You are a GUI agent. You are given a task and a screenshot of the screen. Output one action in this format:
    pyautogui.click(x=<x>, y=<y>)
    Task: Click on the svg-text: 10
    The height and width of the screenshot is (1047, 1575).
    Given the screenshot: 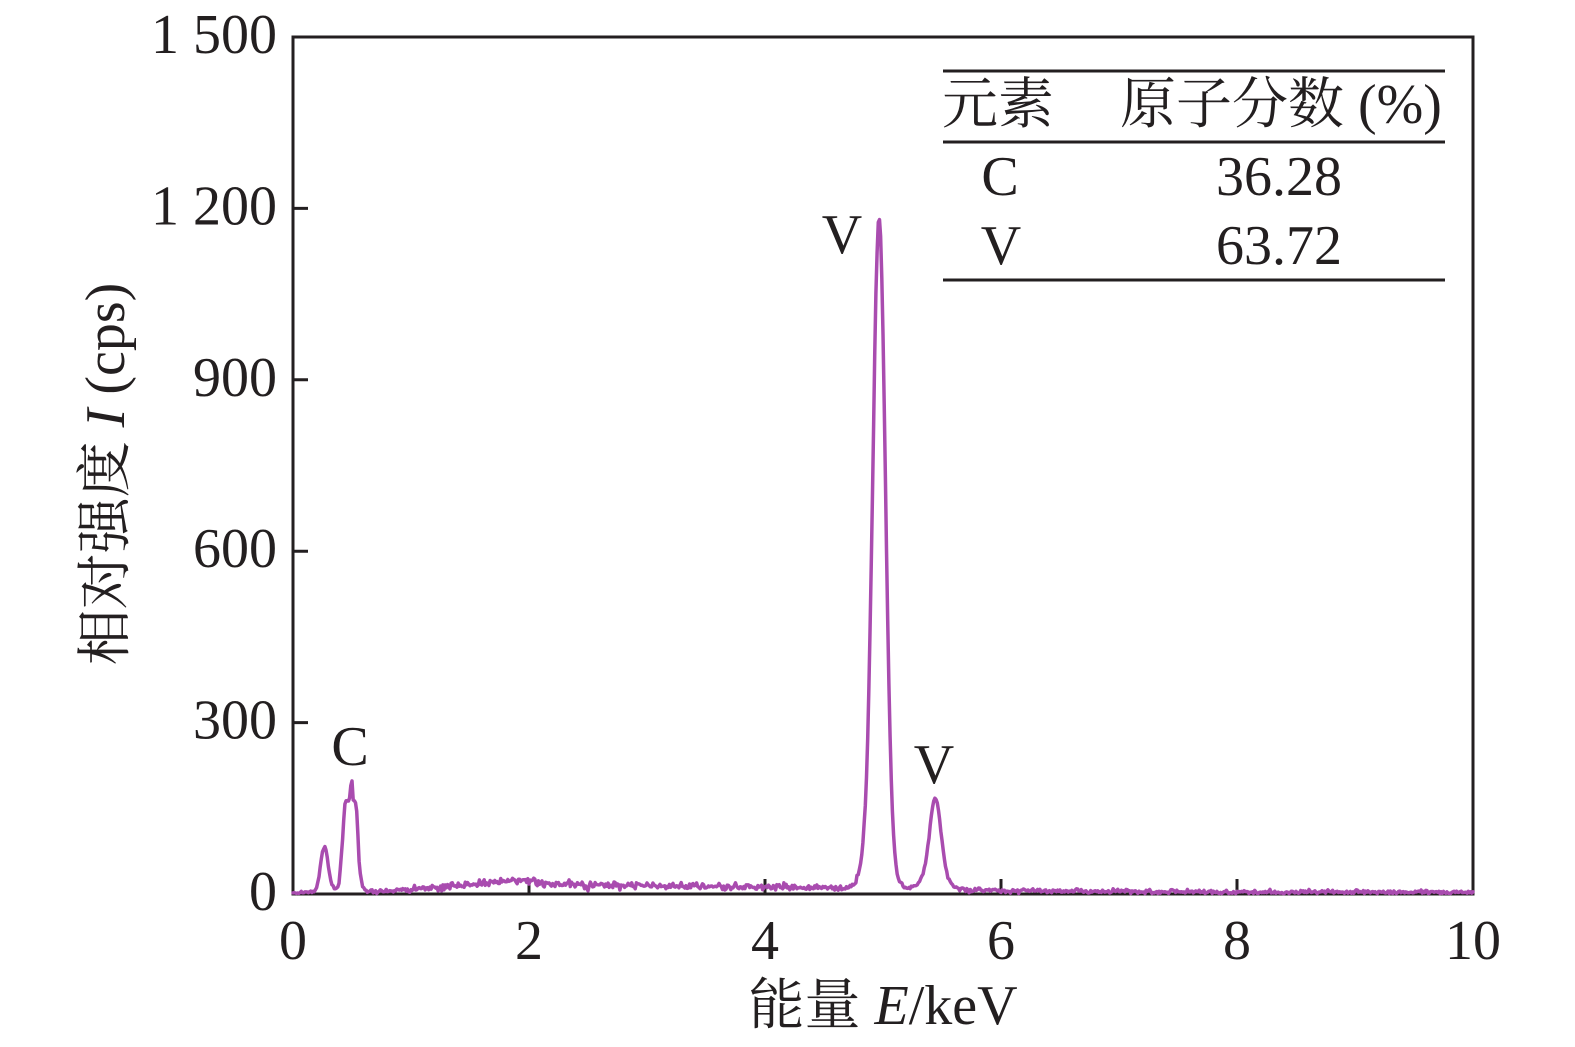 What is the action you would take?
    pyautogui.click(x=1473, y=941)
    